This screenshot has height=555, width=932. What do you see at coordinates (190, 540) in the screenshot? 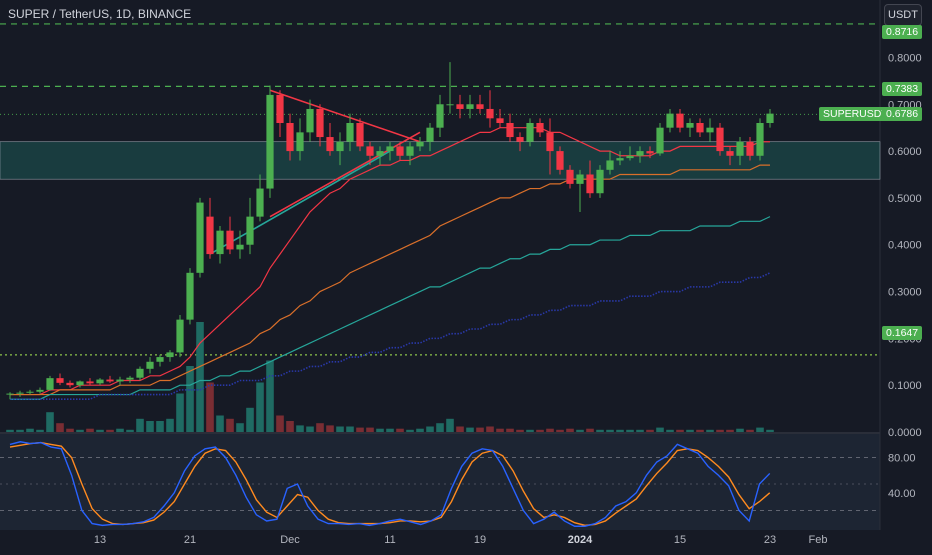
I see `time-label: 21` at bounding box center [190, 540].